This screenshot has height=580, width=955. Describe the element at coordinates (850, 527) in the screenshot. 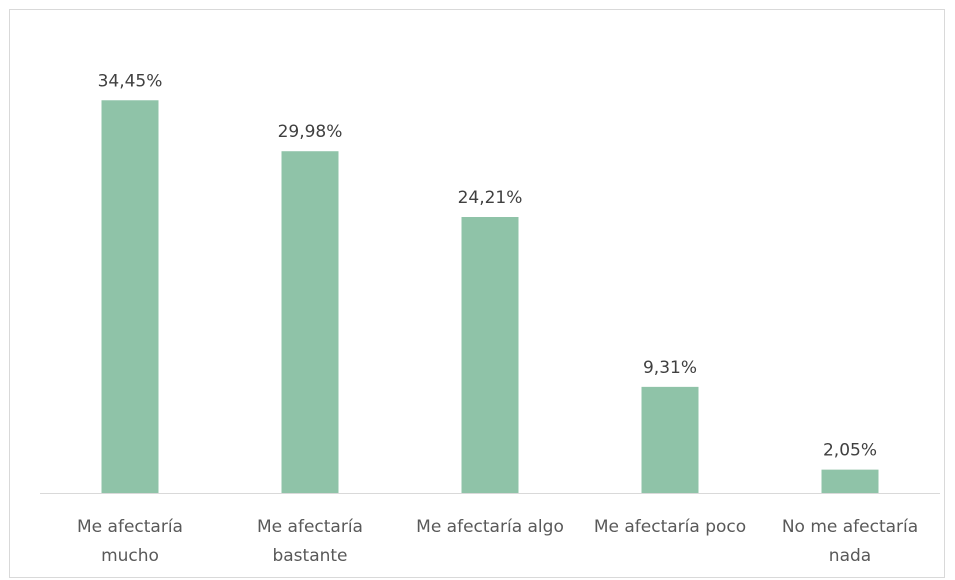

I see `category-label: No me afectaría` at that location.